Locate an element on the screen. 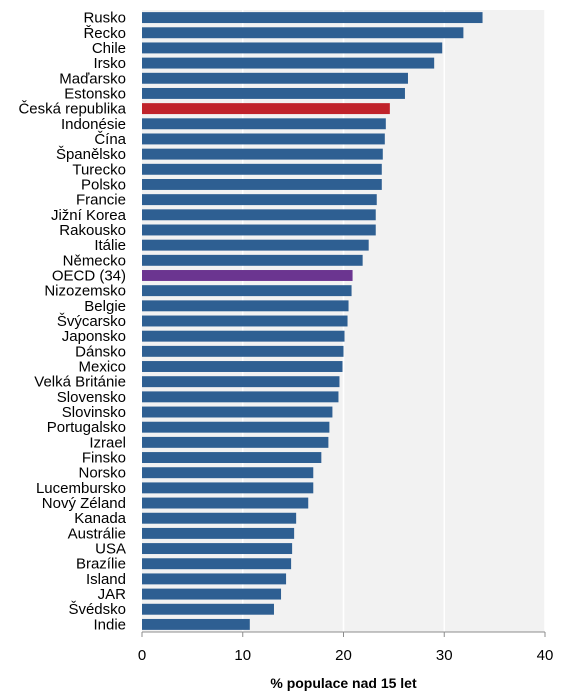 The height and width of the screenshot is (700, 565). category-label: Island is located at coordinates (106, 579).